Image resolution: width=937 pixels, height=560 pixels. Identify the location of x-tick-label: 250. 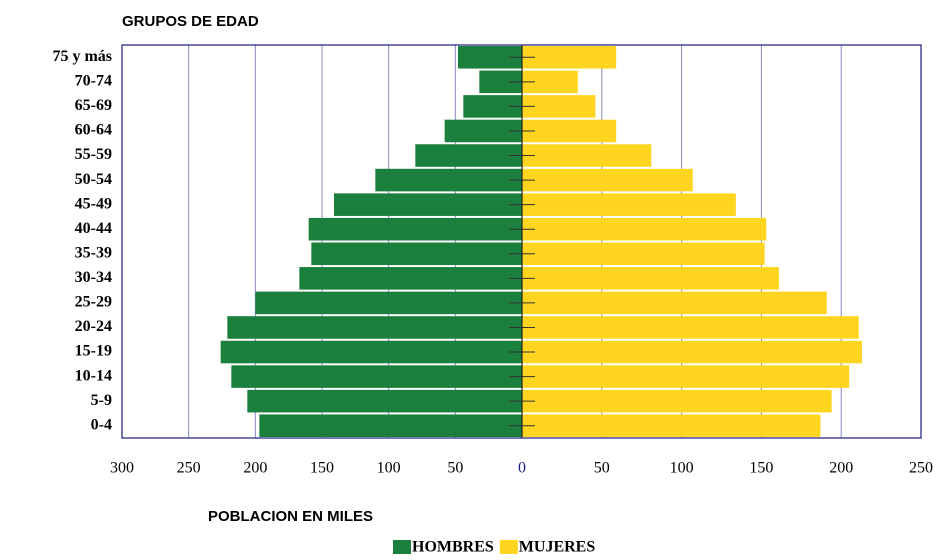
(189, 468).